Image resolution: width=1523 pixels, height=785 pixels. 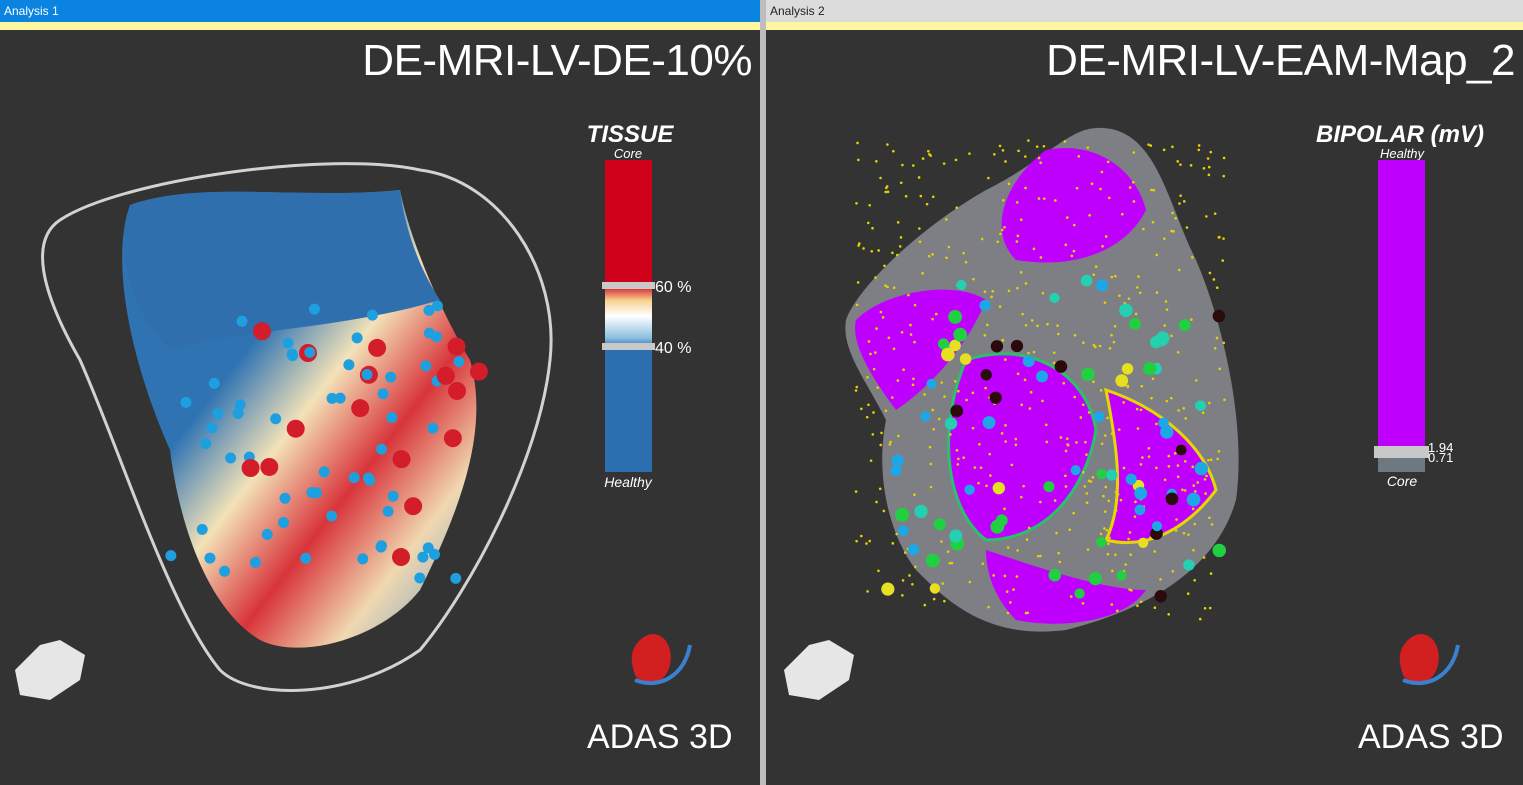 I want to click on voltage-region, so click(x=1160, y=466).